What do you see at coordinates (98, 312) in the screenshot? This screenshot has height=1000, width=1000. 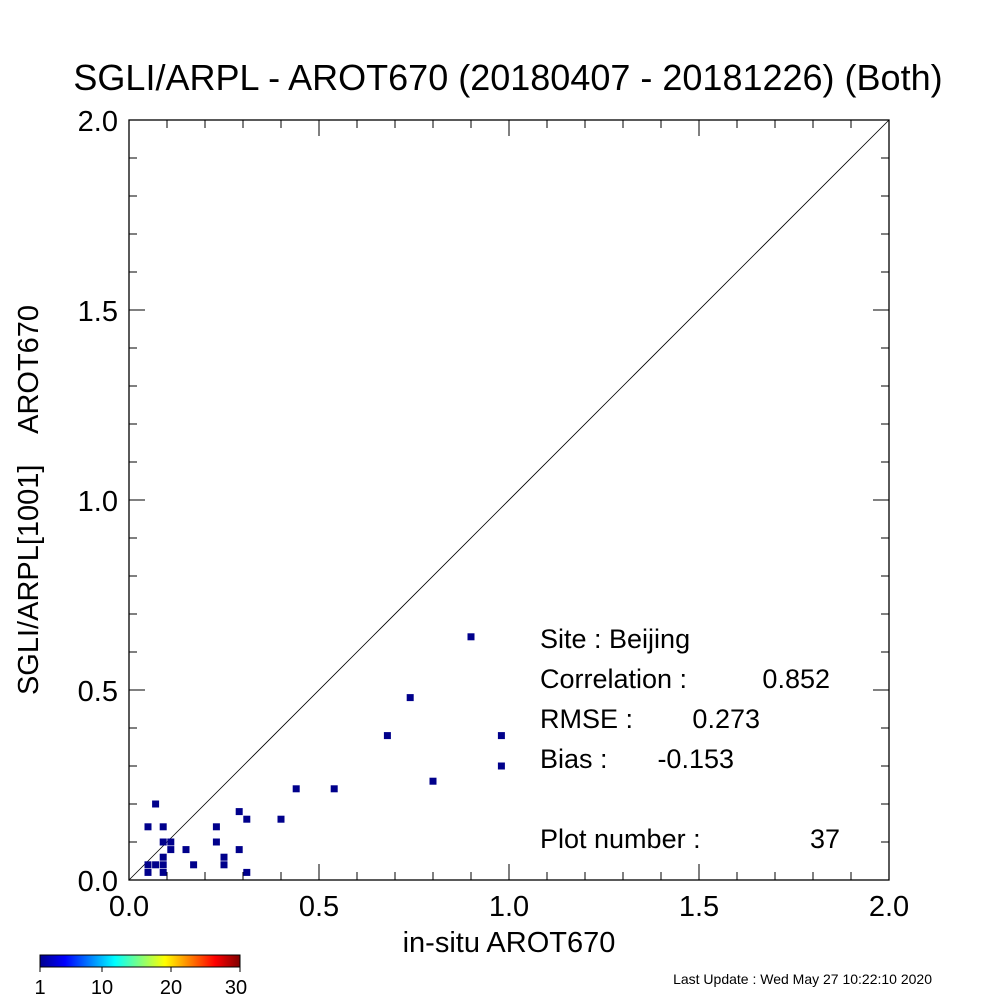 I see `y-tick-label: 1.5` at bounding box center [98, 312].